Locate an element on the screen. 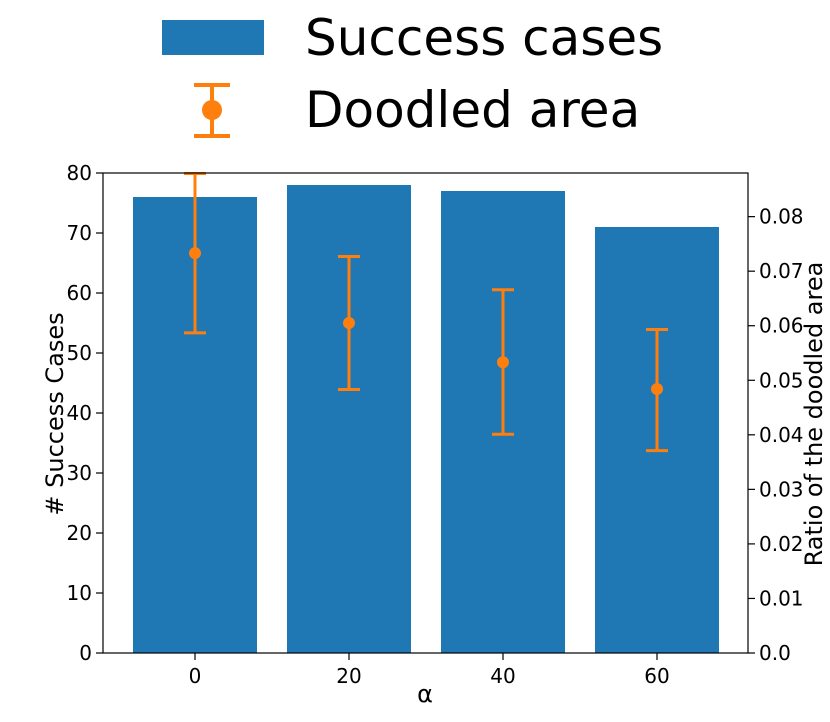  legend-swatch-success-cases is located at coordinates (213, 37).